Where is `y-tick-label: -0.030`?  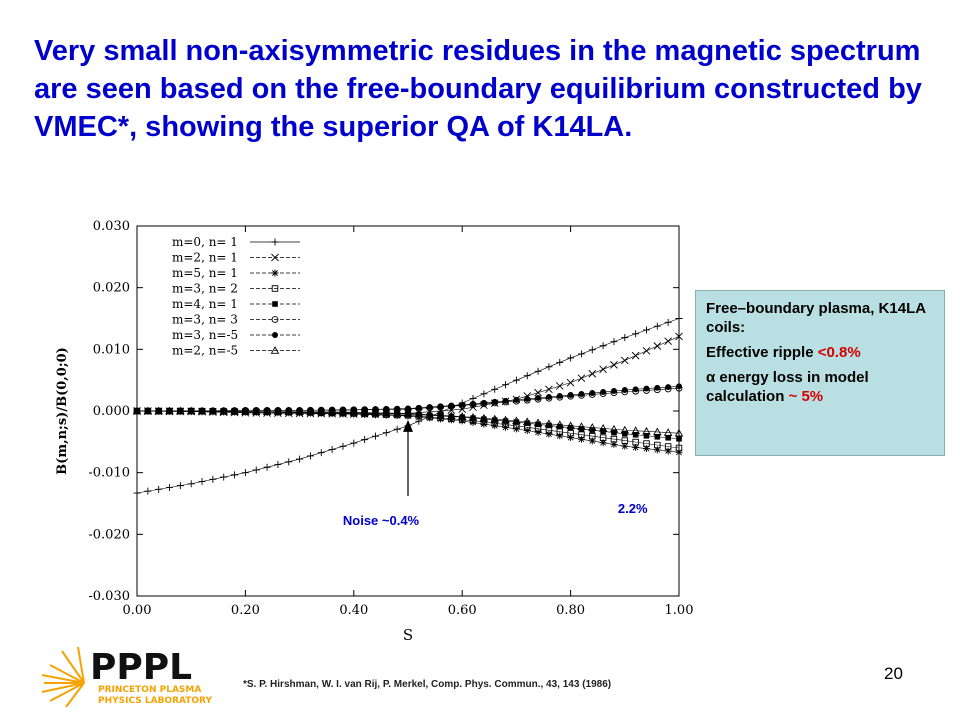
y-tick-label: -0.030 is located at coordinates (109, 596).